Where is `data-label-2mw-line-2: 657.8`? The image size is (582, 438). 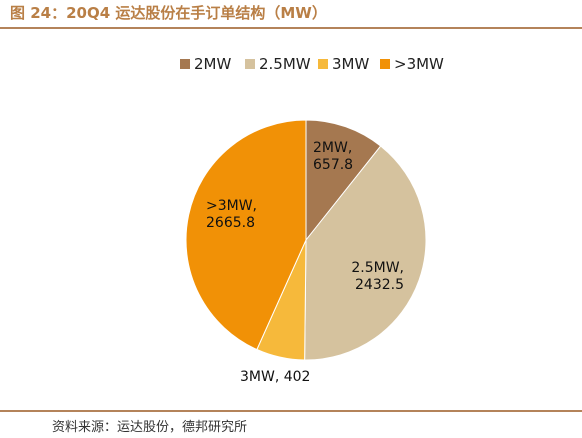 data-label-2mw-line-2: 657.8 is located at coordinates (333, 165).